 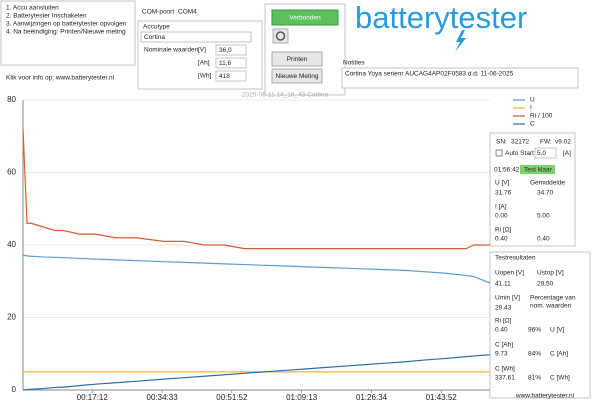 What do you see at coordinates (504, 345) in the screenshot?
I see `label: C [Ah]` at bounding box center [504, 345].